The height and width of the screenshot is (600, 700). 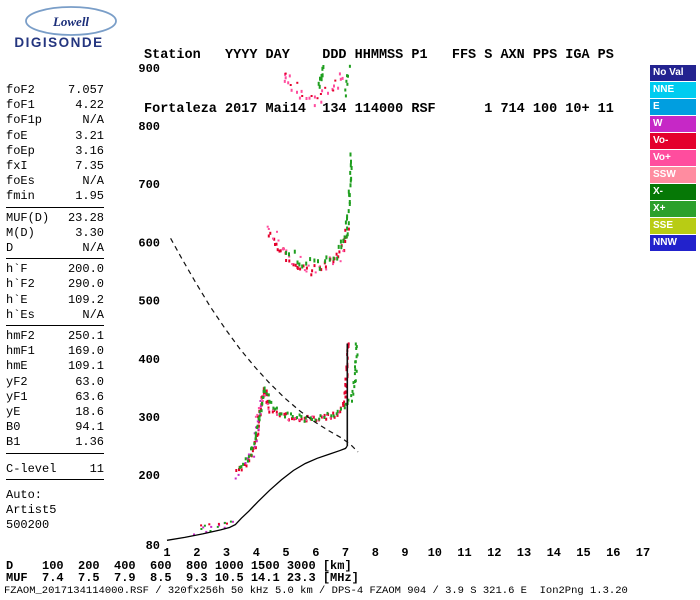 I want to click on parameter-label: MUF(D), so click(x=28, y=217).